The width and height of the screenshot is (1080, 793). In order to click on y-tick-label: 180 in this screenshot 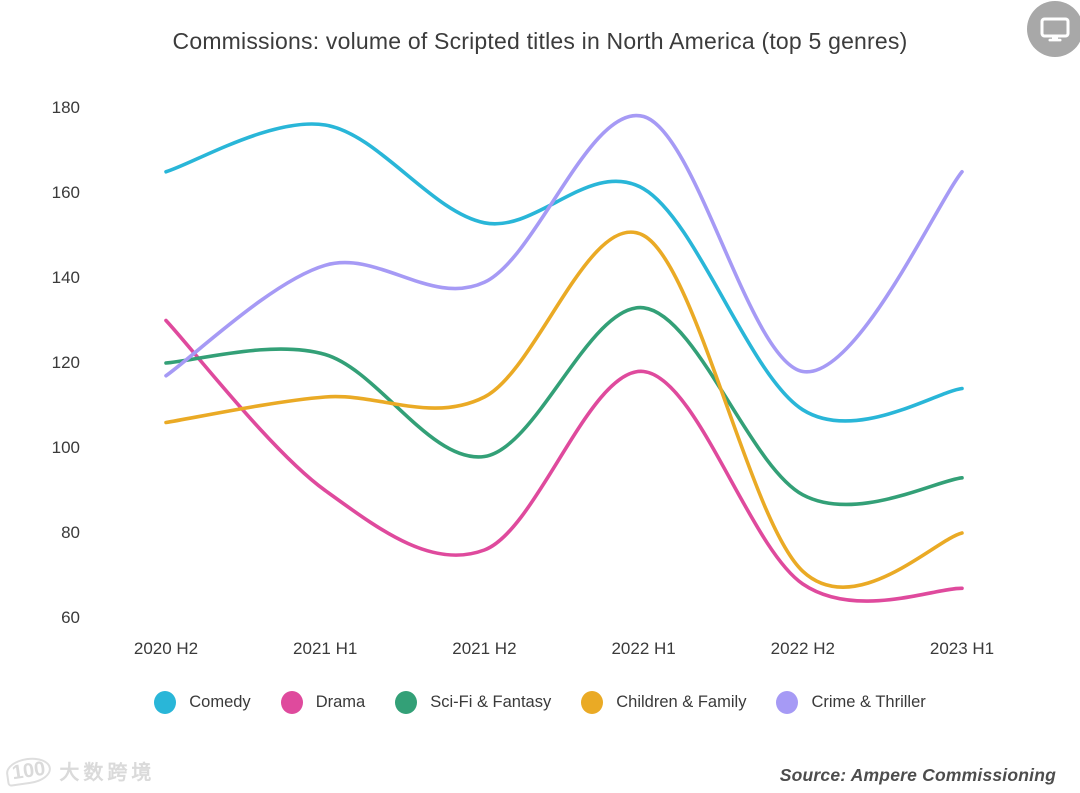, I will do `click(65, 107)`.